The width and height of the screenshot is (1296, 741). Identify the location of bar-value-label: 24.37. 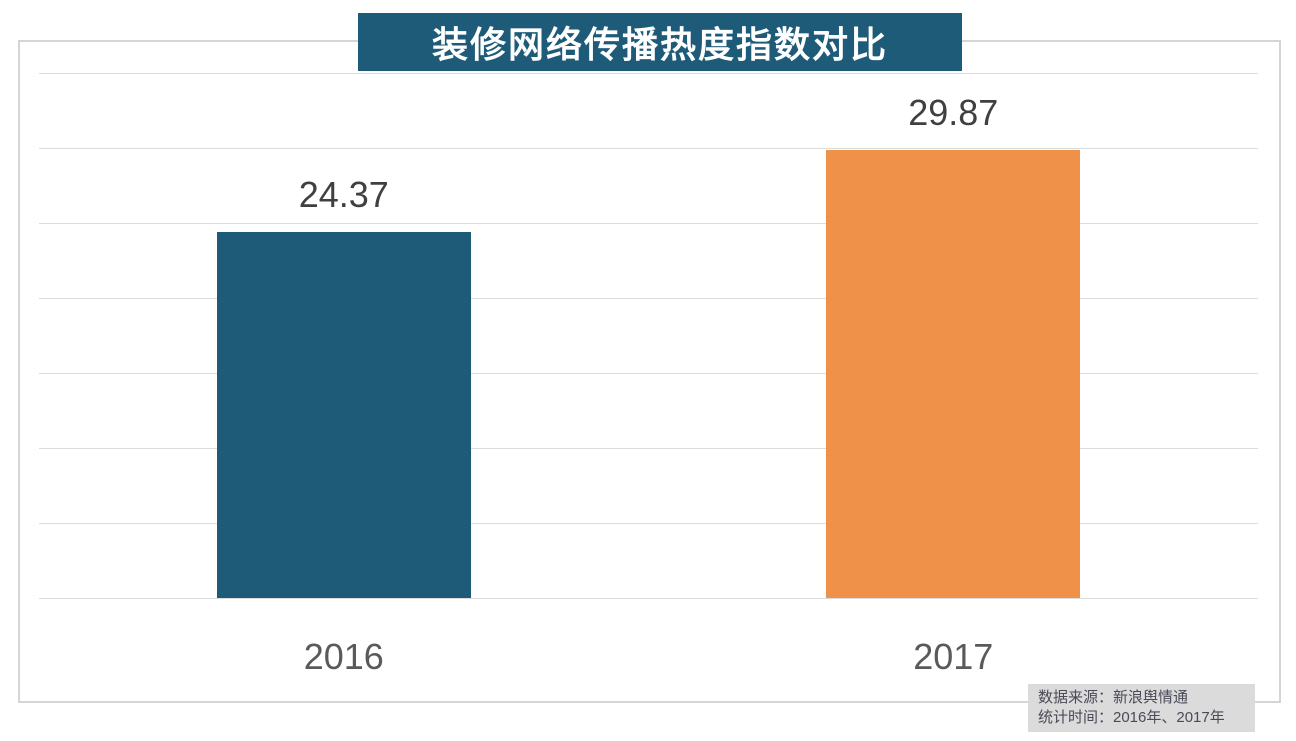
(343, 195).